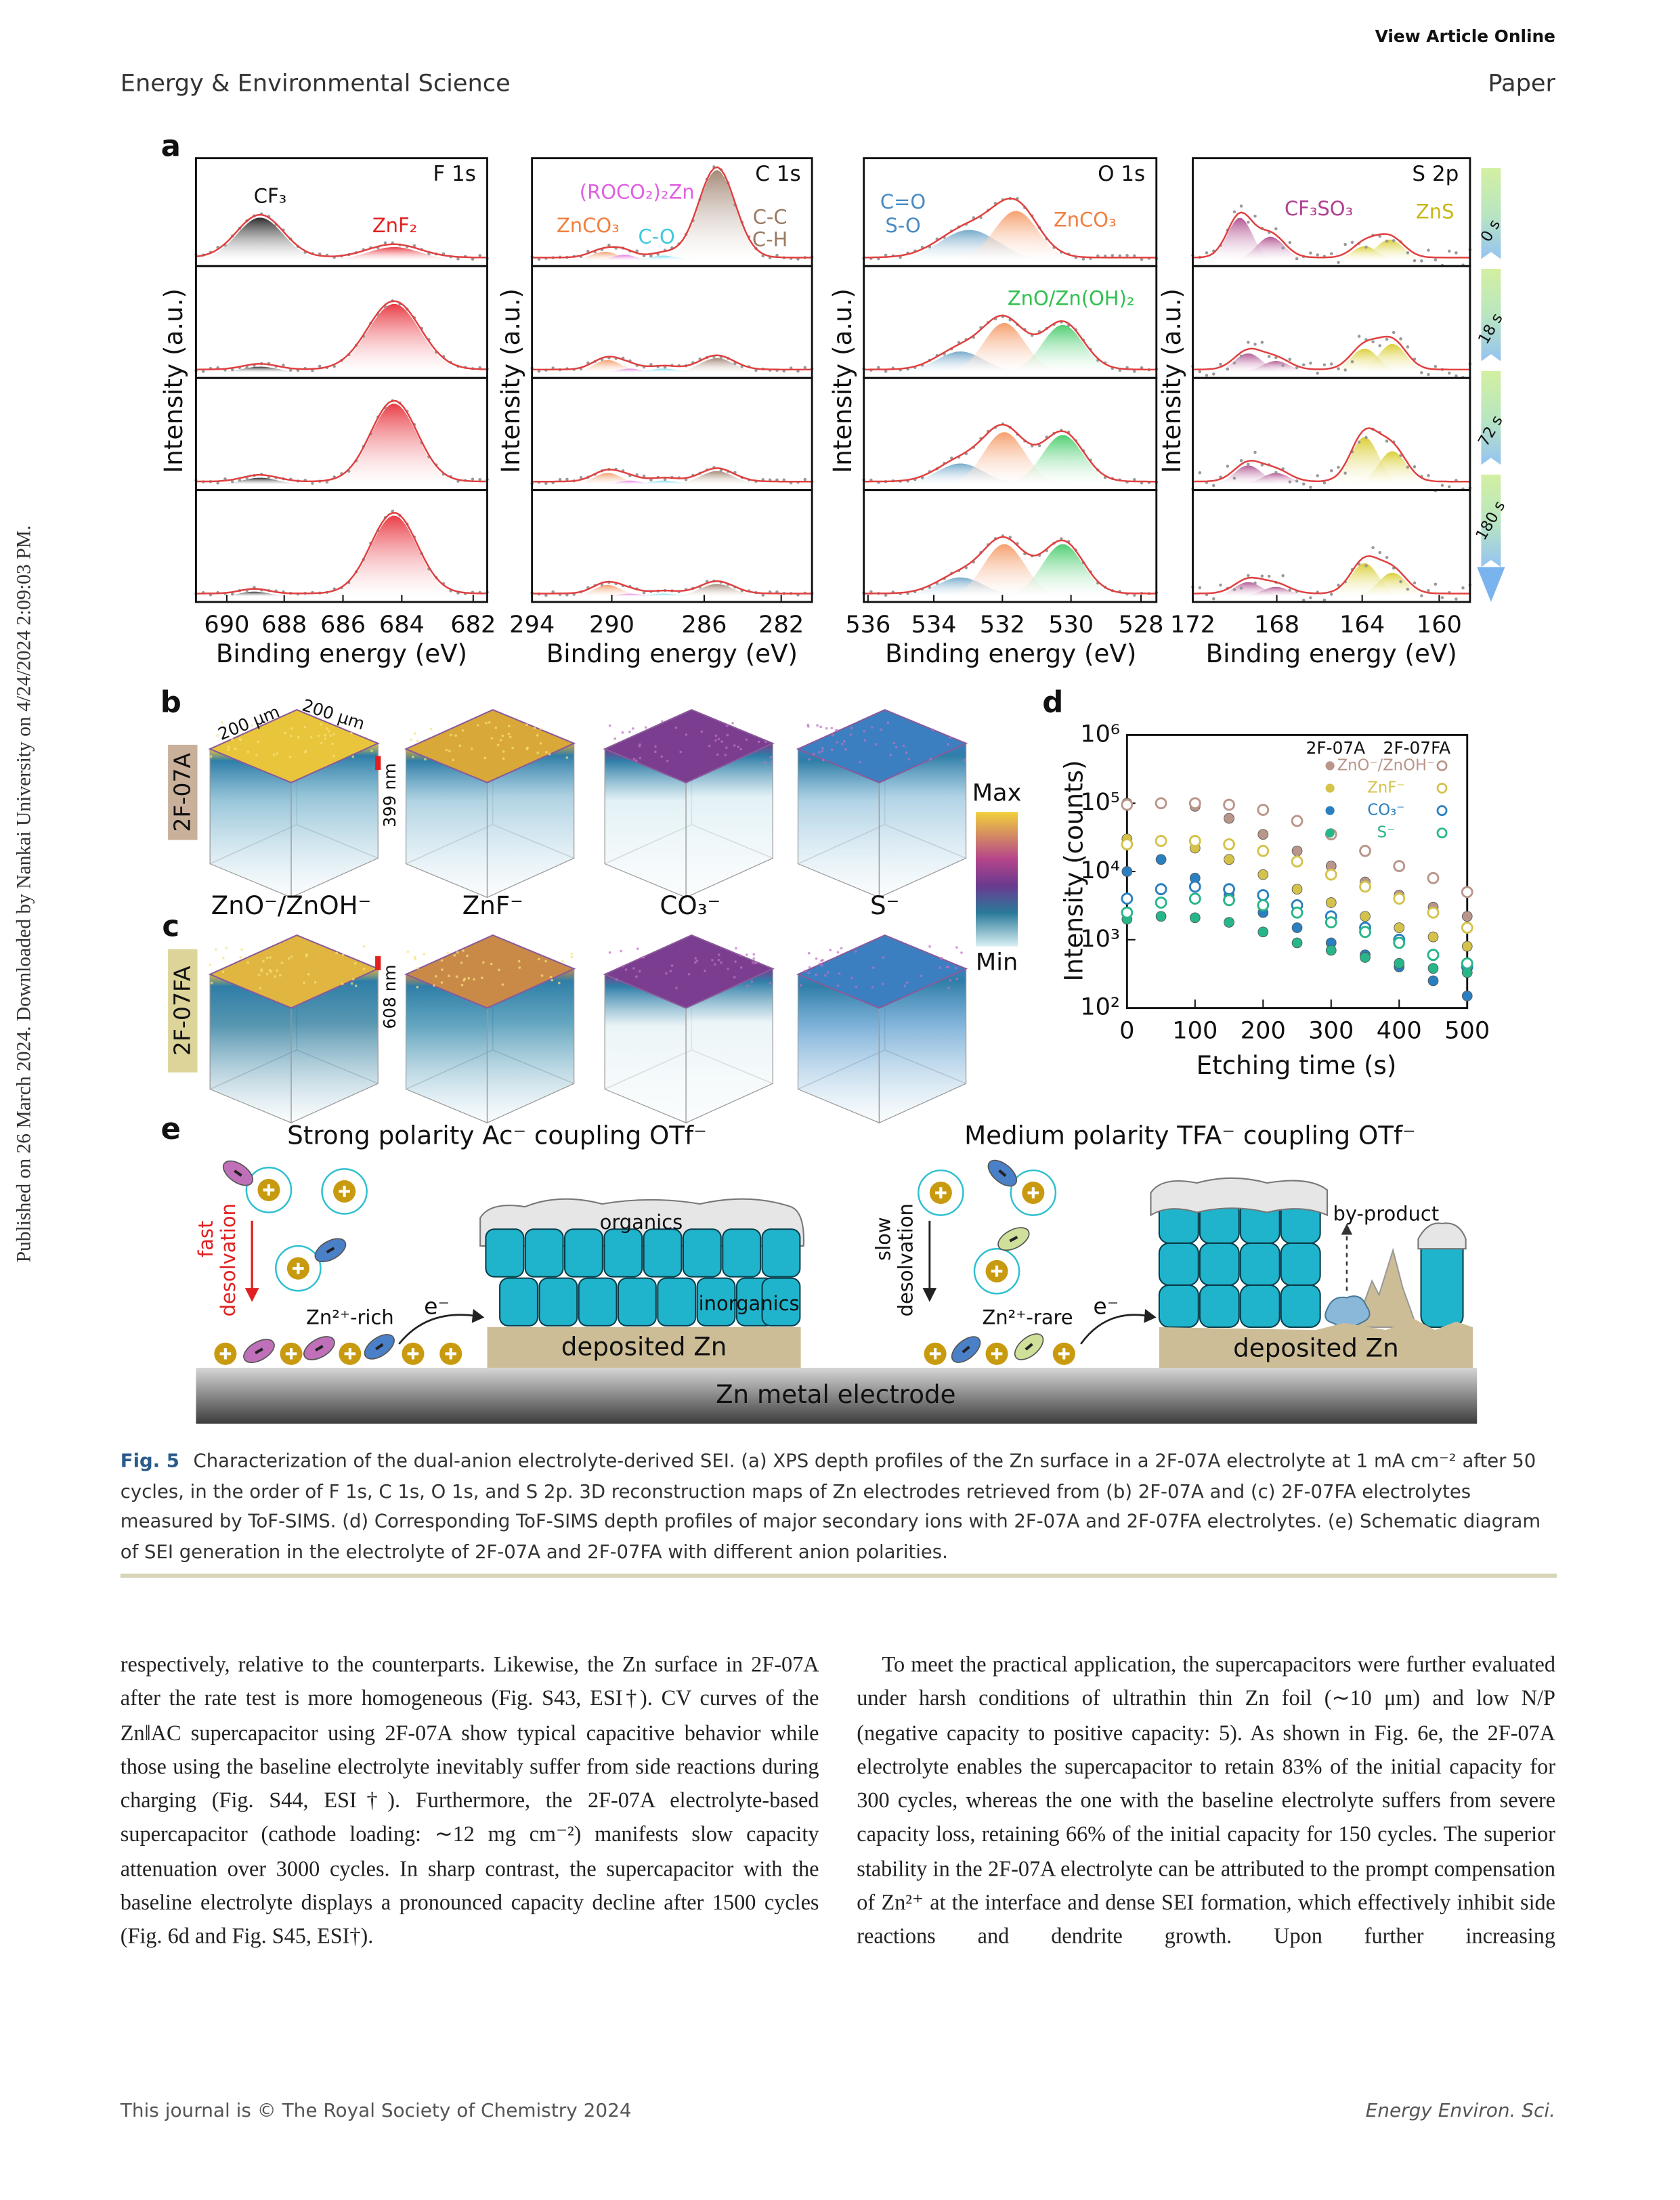 This screenshot has width=1680, height=2200. I want to click on spectrum-title: F 1s, so click(454, 174).